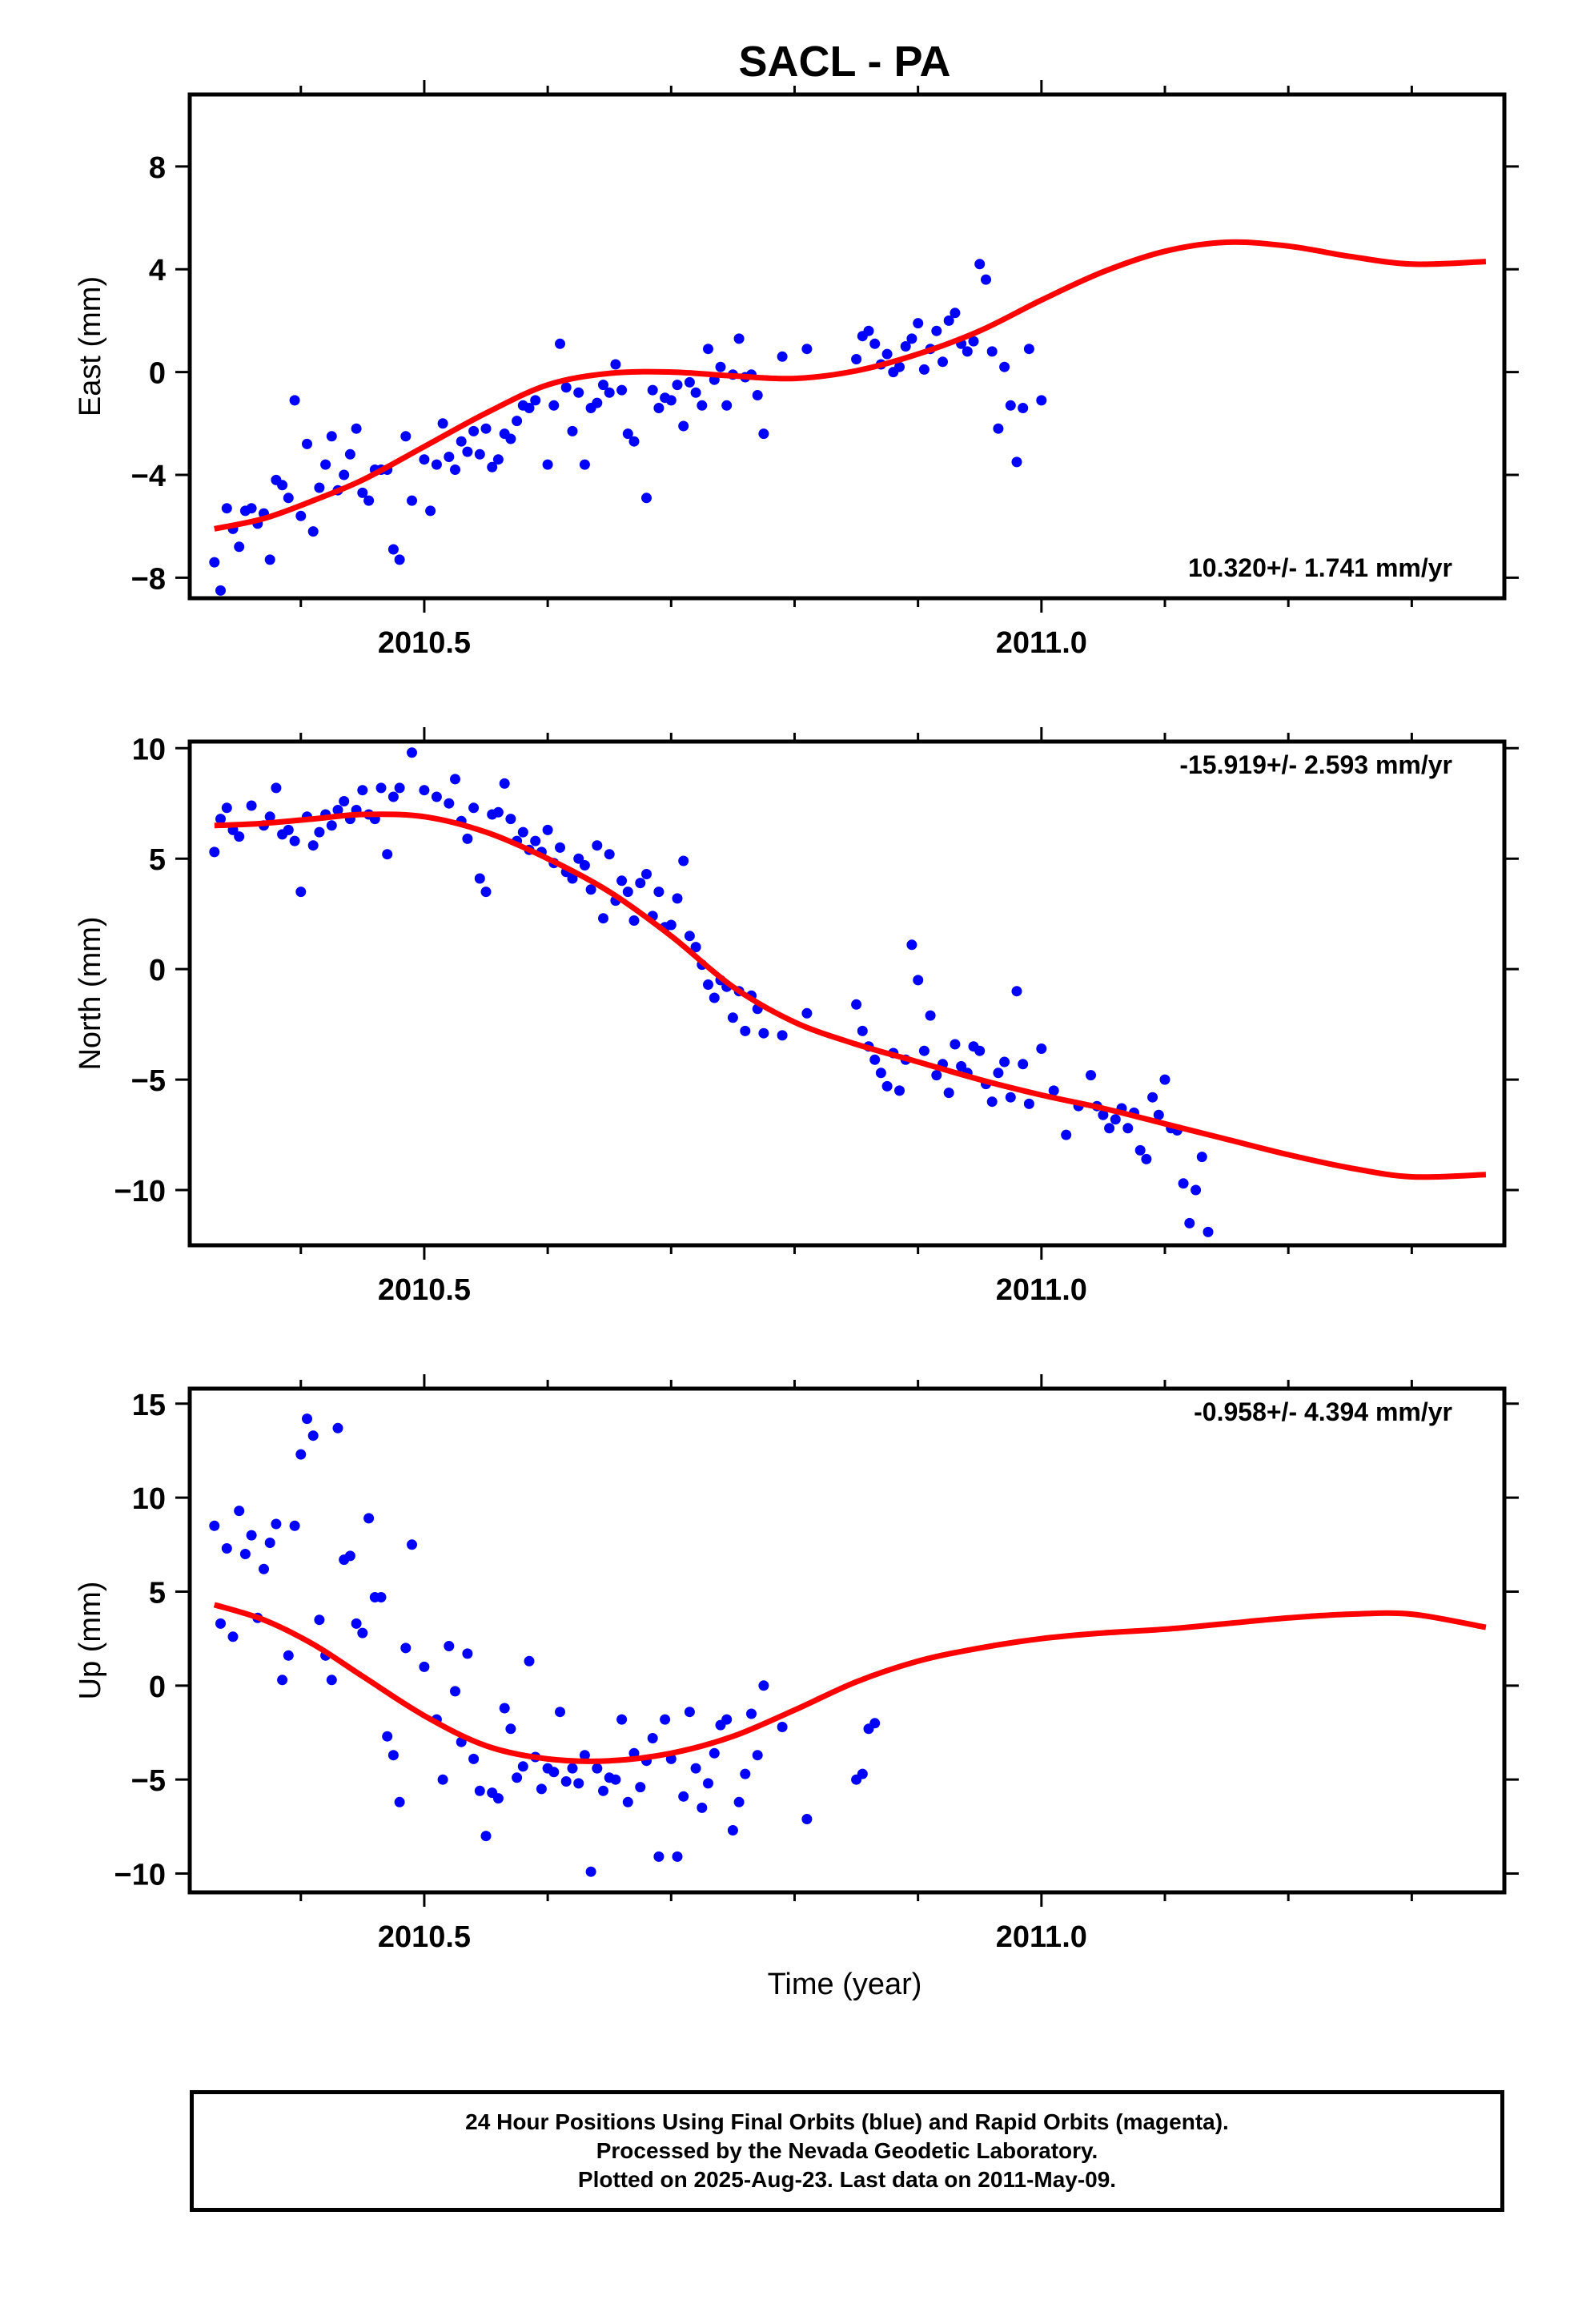 The height and width of the screenshot is (2324, 1582). What do you see at coordinates (148, 1781) in the screenshot?
I see `y-tick-label: −5` at bounding box center [148, 1781].